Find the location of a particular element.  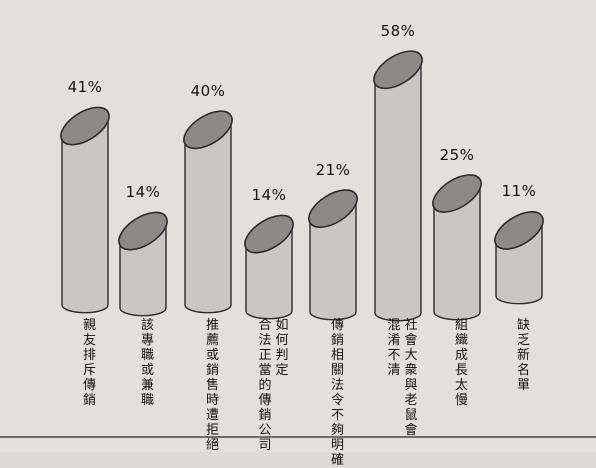

value-label: 21% is located at coordinates (333, 169).